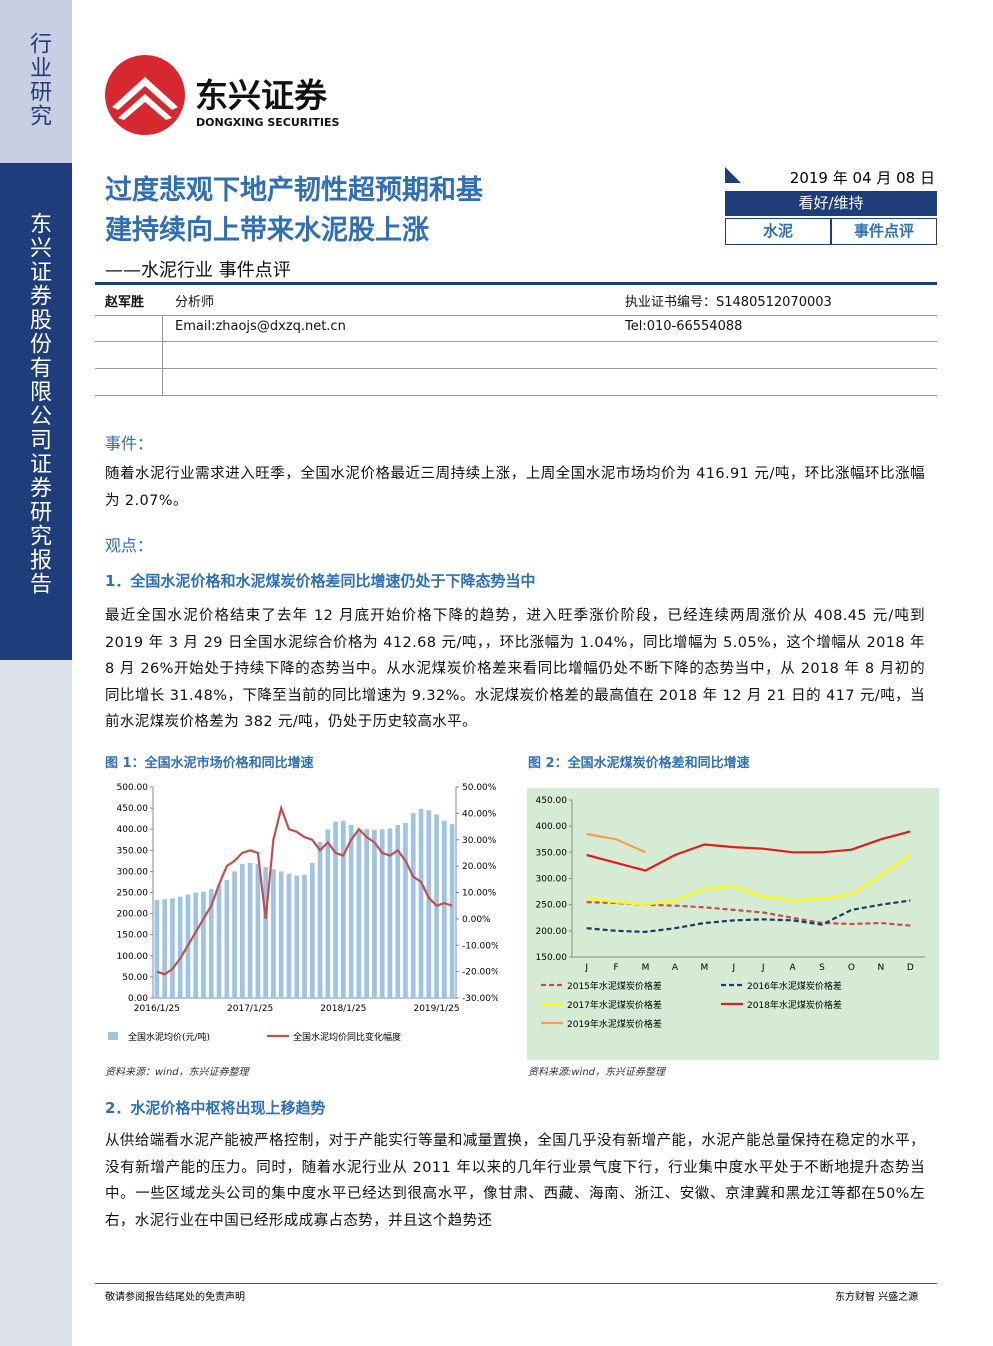 The width and height of the screenshot is (993, 1346). I want to click on x-tick-label: N, so click(881, 968).